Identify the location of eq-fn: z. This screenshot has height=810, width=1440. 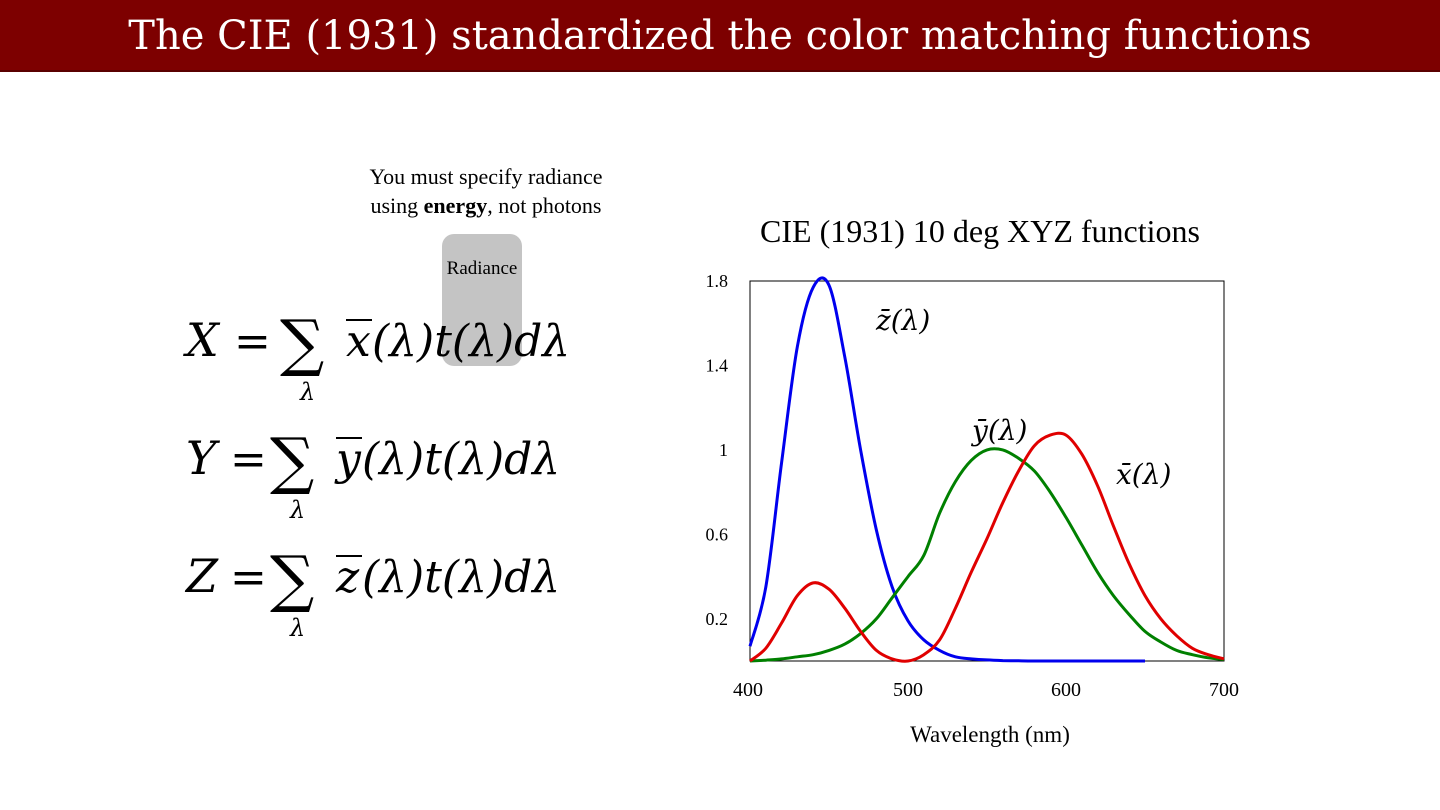
(347, 577).